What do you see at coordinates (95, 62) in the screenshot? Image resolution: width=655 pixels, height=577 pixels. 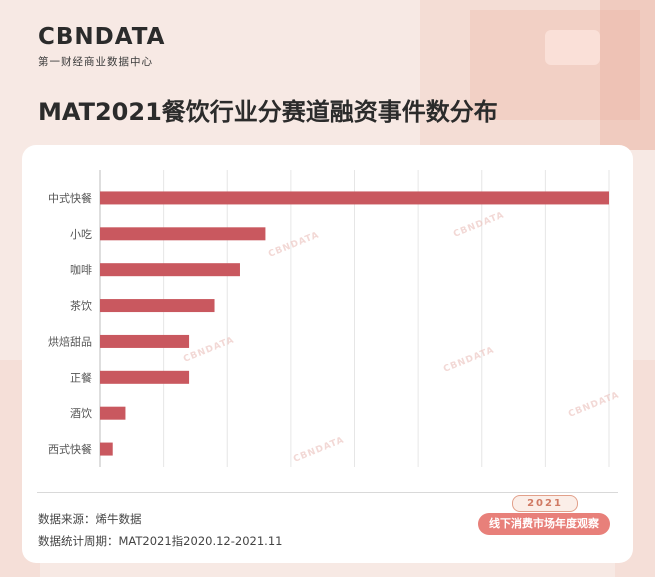 I see `logo-subtitle: 第一财经商业数据中心` at bounding box center [95, 62].